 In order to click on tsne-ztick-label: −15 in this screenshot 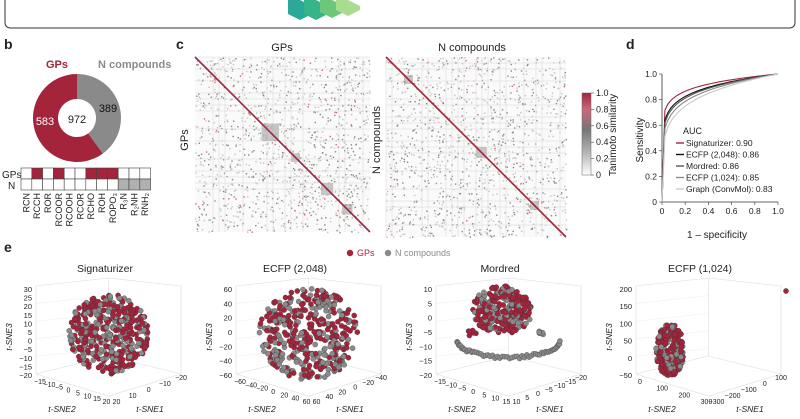, I will do `click(25, 366)`.